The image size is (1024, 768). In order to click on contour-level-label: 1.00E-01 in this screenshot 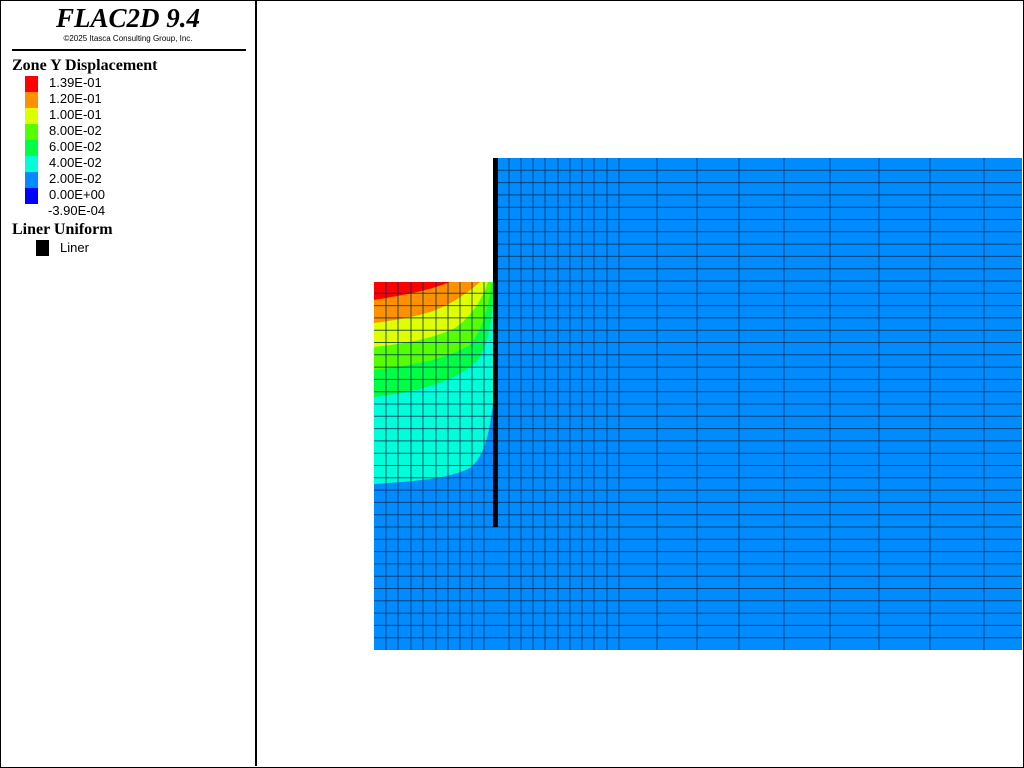, I will do `click(75, 114)`.